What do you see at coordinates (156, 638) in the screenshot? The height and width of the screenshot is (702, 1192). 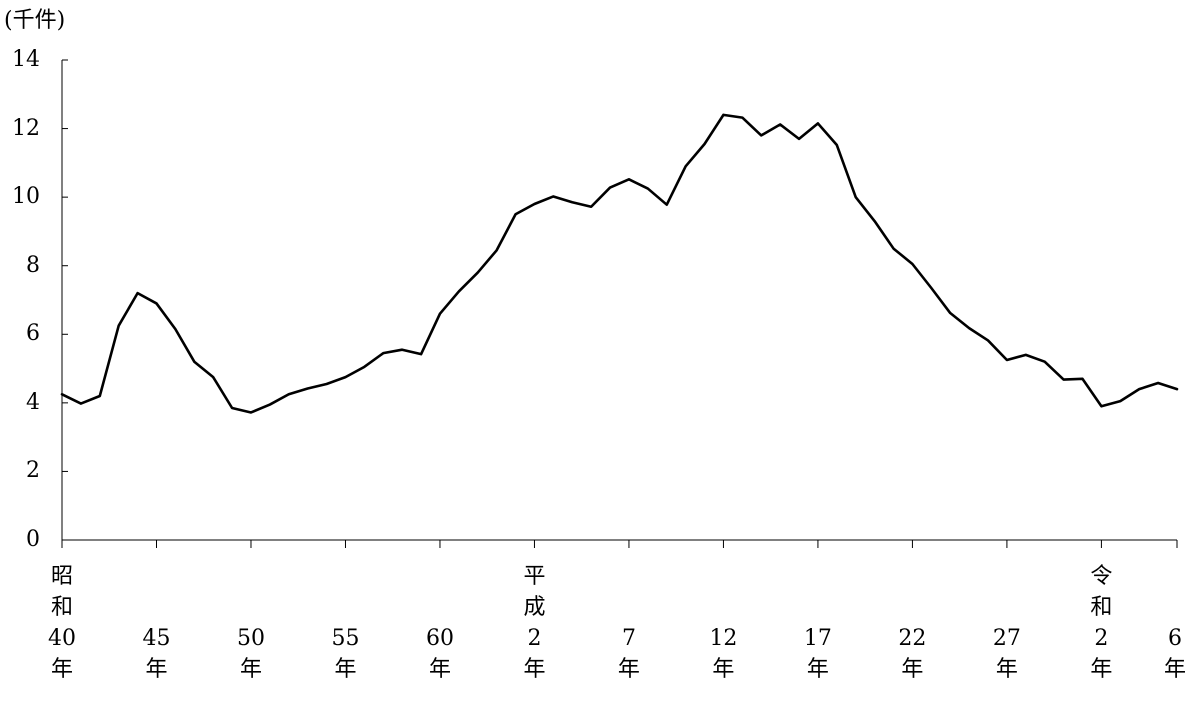 I see `x-tick-label-part: 45` at bounding box center [156, 638].